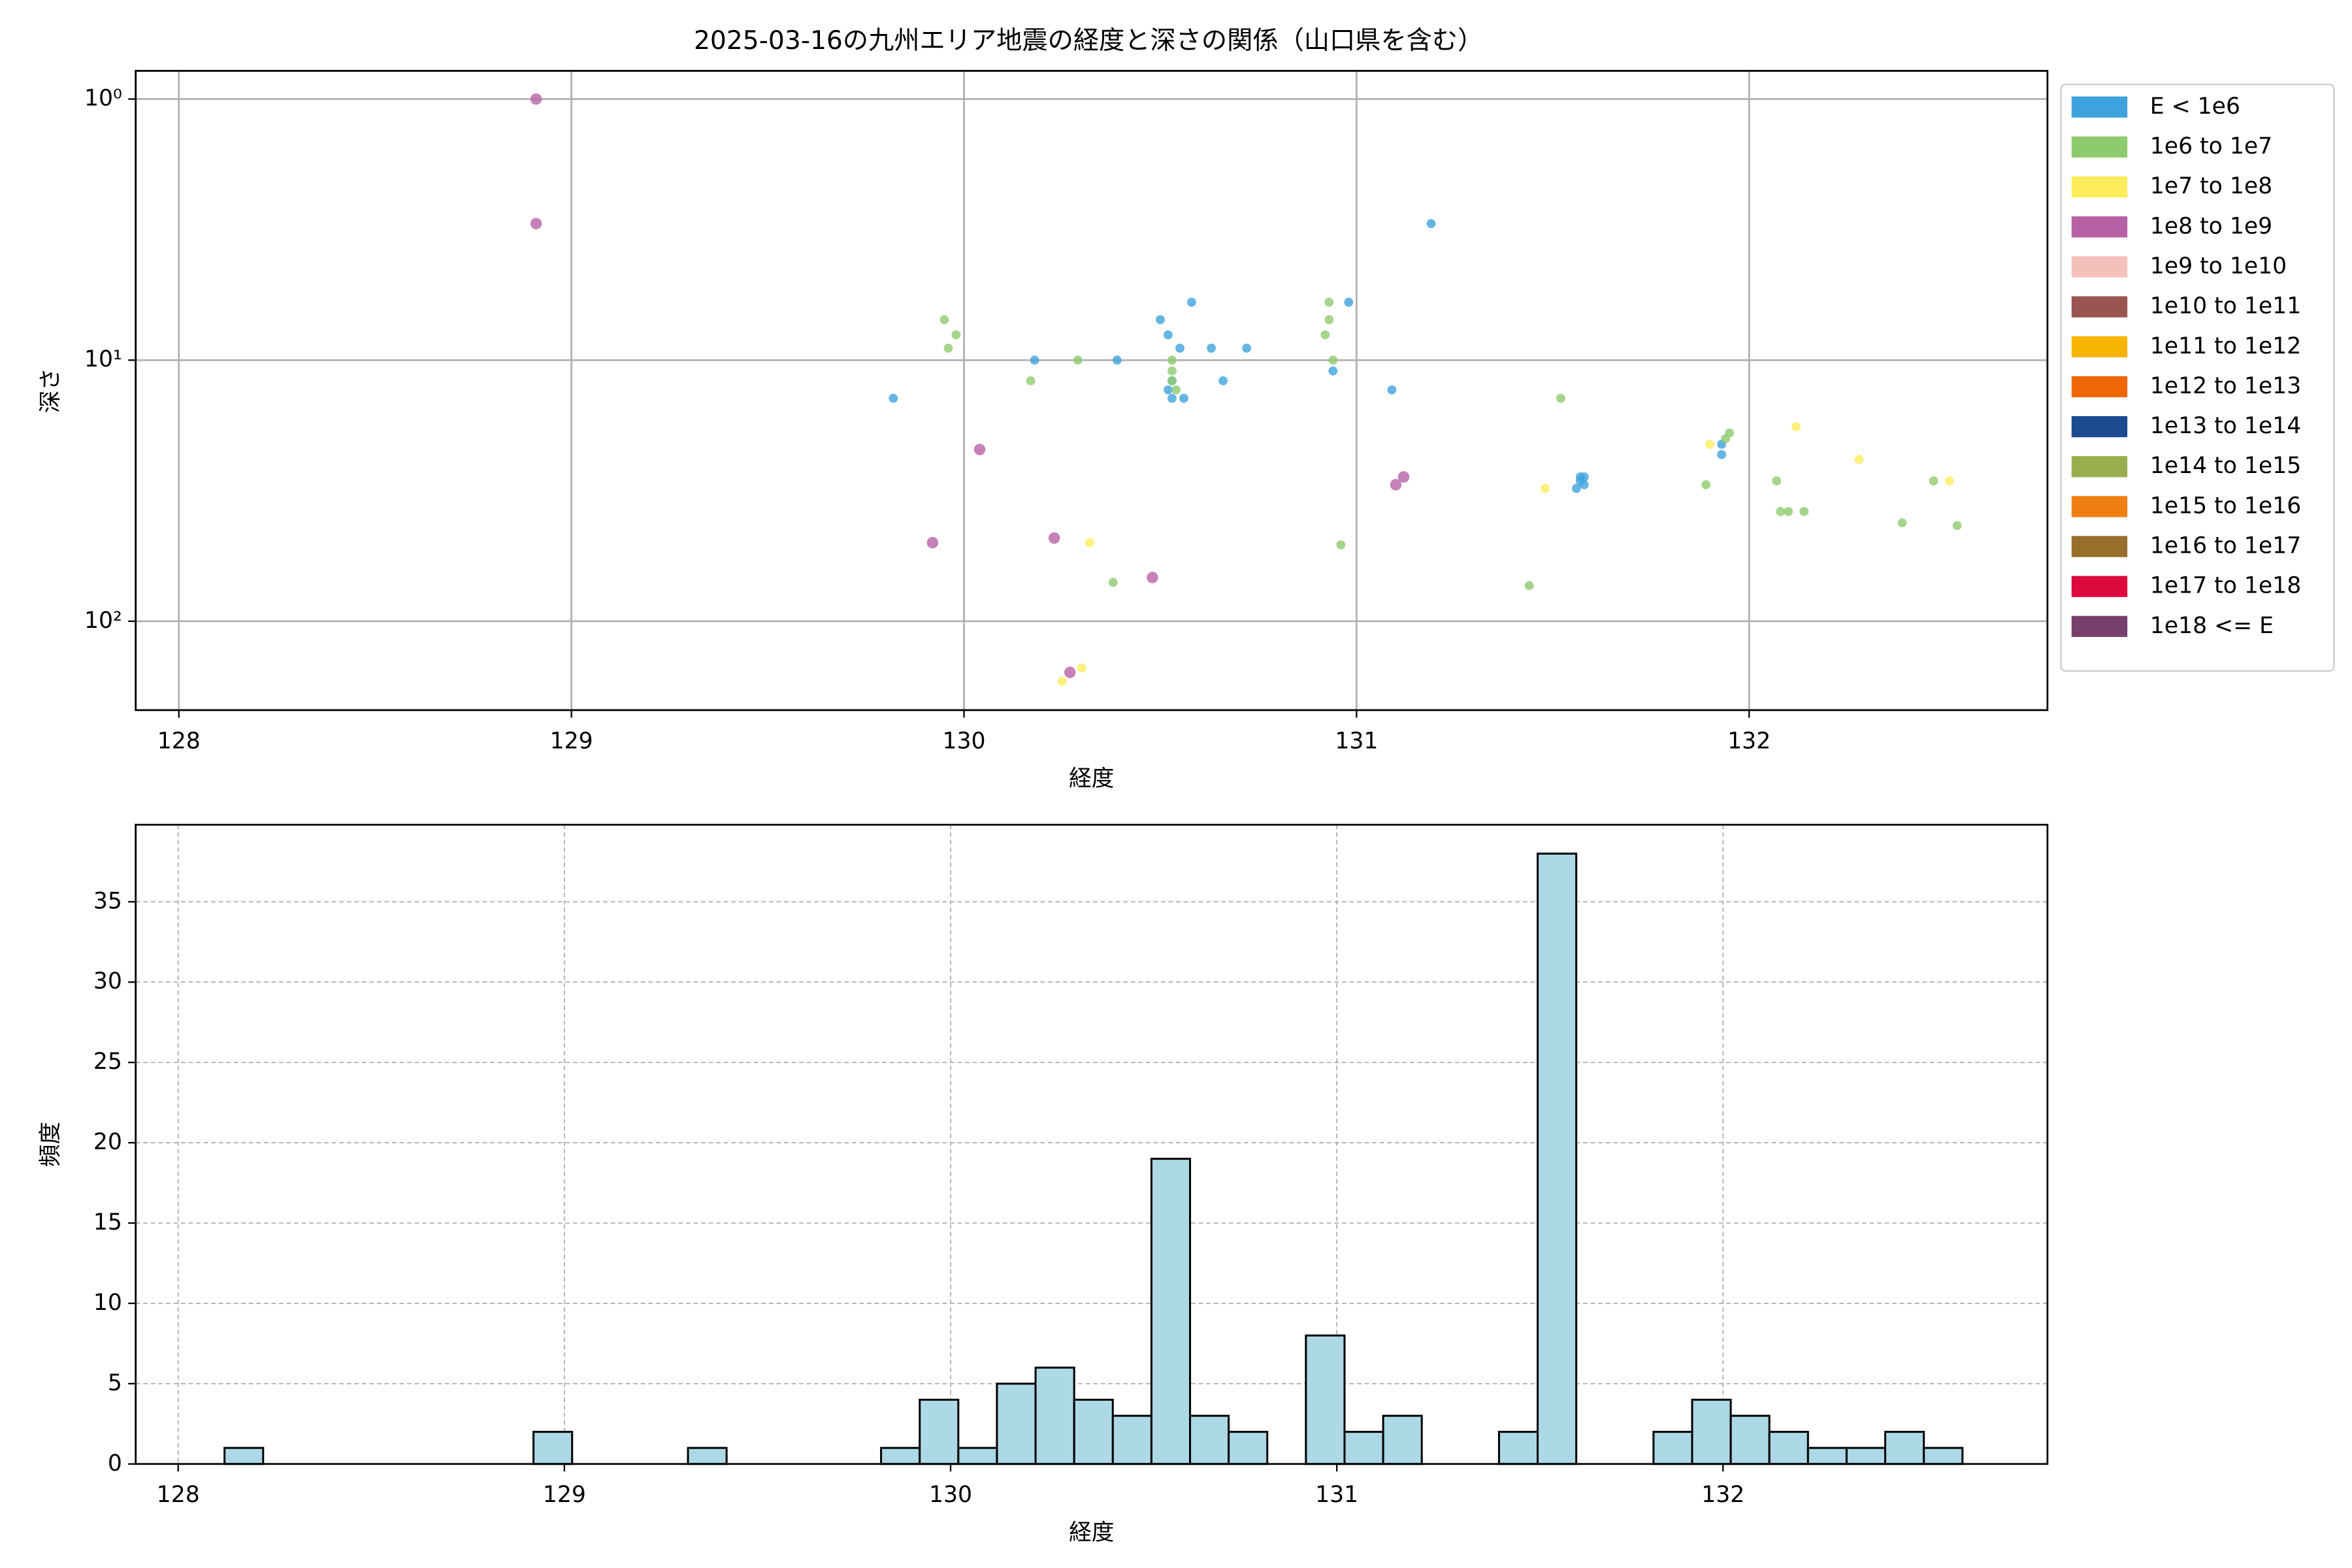 The width and height of the screenshot is (2352, 1568). Describe the element at coordinates (107, 981) in the screenshot. I see `y-tick-label: 30` at that location.